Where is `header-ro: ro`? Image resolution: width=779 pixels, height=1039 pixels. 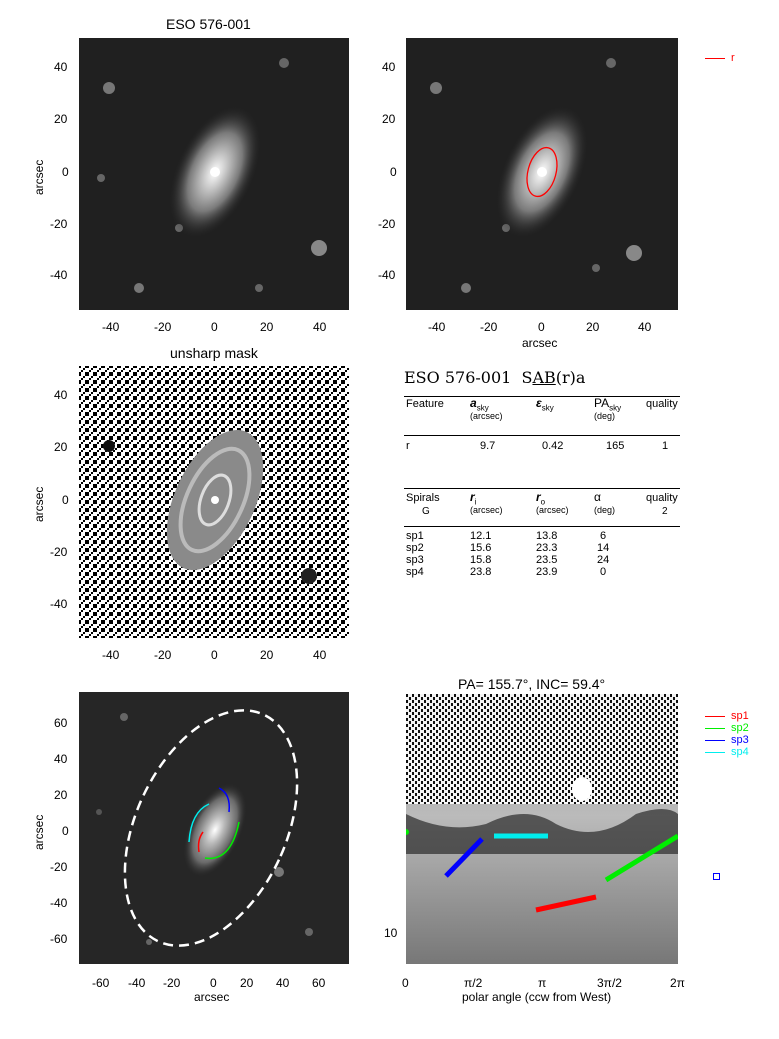 header-ro: ro is located at coordinates (541, 498).